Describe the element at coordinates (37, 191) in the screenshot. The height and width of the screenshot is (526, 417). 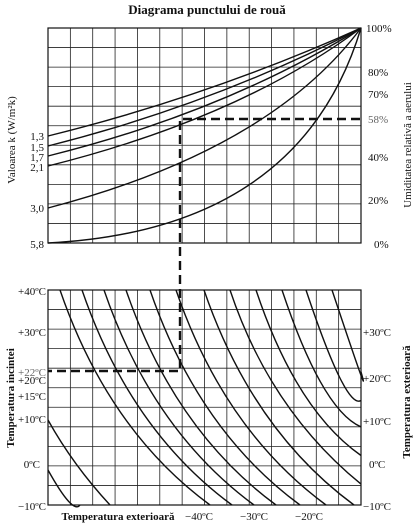
I see `k-value-labels: 1,3 1,5 1,7 2,1 3,0 5,8` at that location.